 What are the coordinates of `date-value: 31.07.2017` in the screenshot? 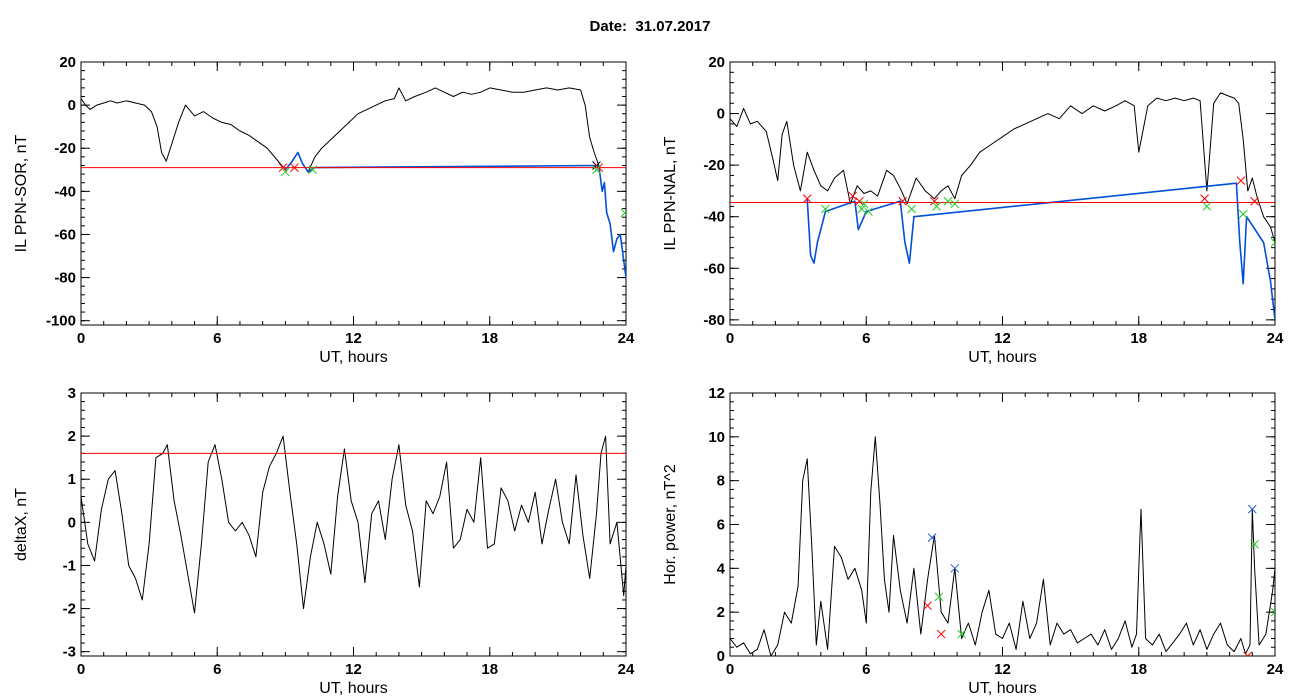 It's located at (673, 26).